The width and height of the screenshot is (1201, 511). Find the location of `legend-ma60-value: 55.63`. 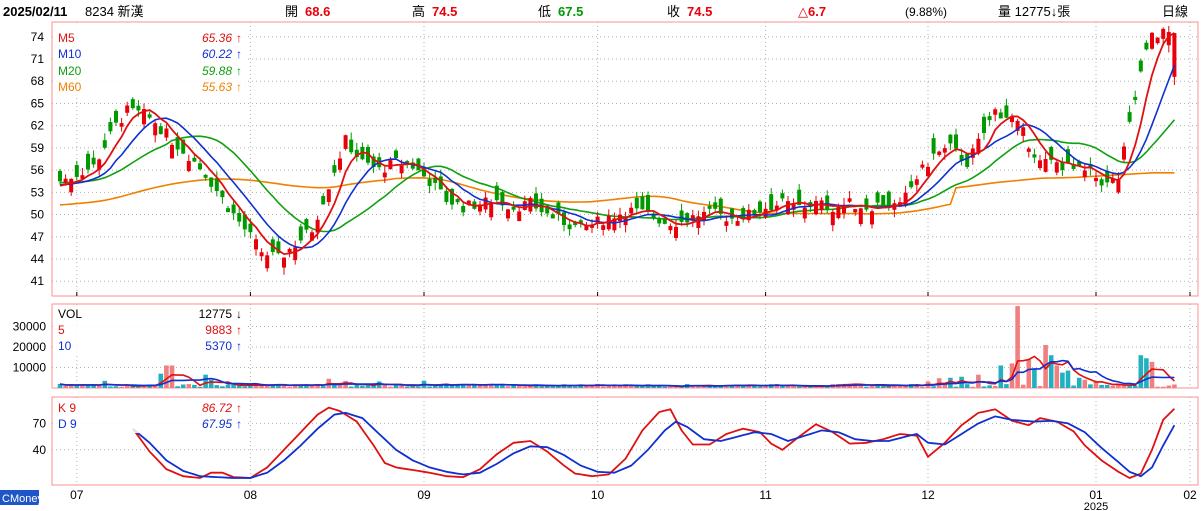

legend-ma60-value: 55.63 is located at coordinates (217, 87).